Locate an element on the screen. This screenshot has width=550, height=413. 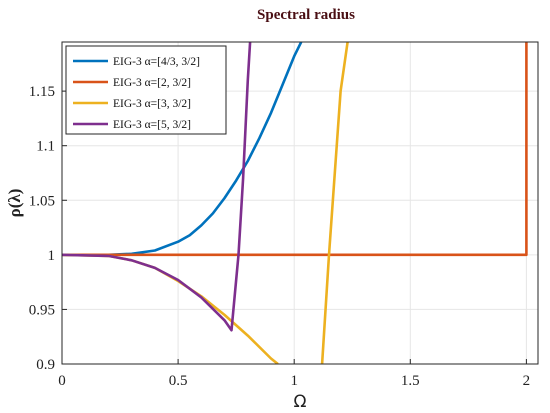
x-tick-label: 1 is located at coordinates (294, 381).